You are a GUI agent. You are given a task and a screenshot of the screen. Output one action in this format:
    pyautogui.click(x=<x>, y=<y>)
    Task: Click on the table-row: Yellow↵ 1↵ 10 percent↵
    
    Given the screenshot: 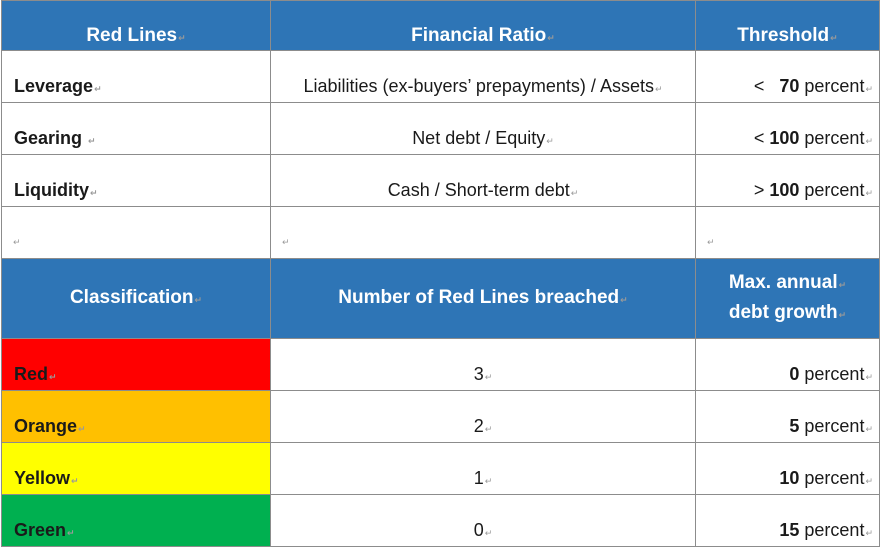 What is the action you would take?
    pyautogui.click(x=440, y=468)
    